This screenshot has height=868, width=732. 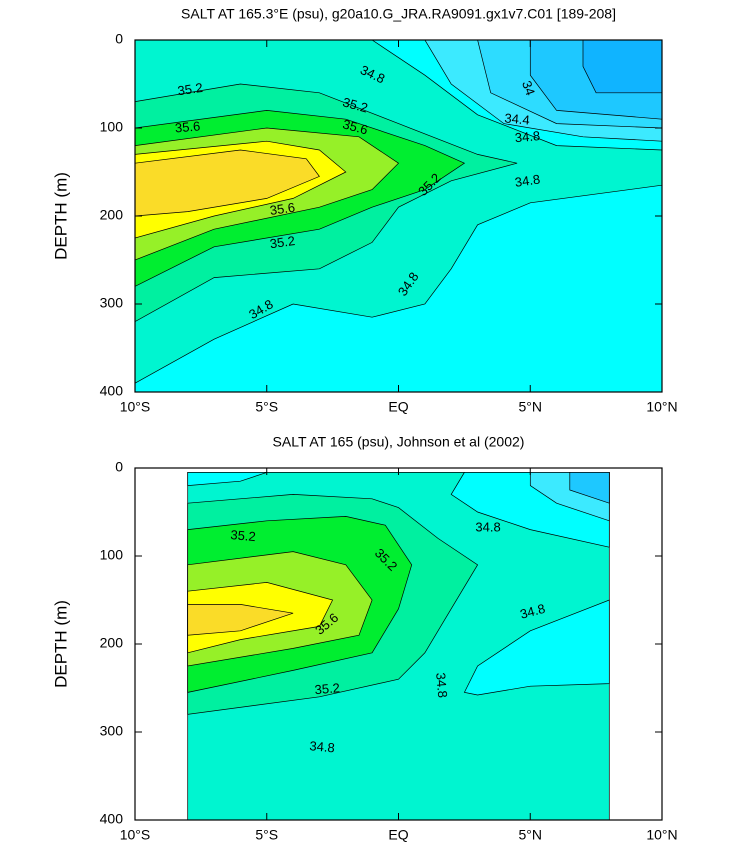 I want to click on chart-title: SALT AT 165 (psu), Johnson et al (2002), so click(x=399, y=442).